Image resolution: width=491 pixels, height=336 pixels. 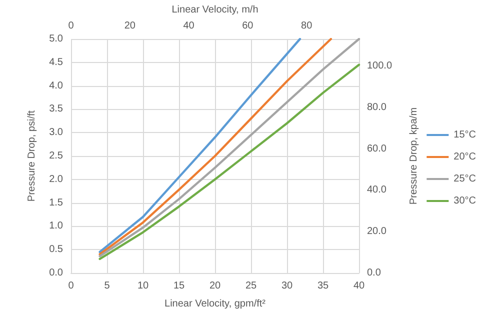 I want to click on x2-tick-label: 0, so click(x=71, y=26).